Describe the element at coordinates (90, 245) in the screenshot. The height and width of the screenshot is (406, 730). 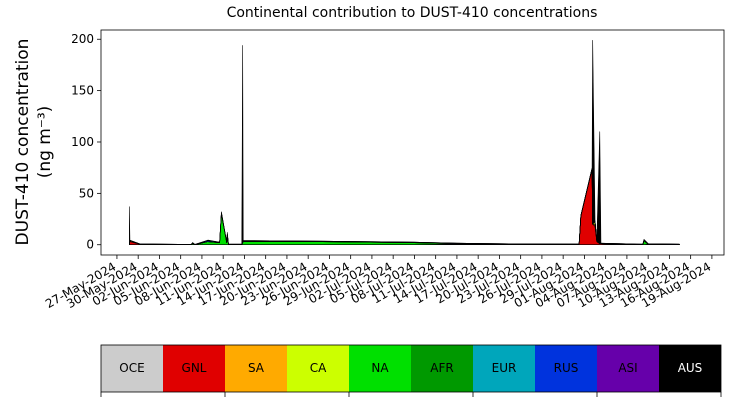
I see `y-tick-label: 0` at that location.